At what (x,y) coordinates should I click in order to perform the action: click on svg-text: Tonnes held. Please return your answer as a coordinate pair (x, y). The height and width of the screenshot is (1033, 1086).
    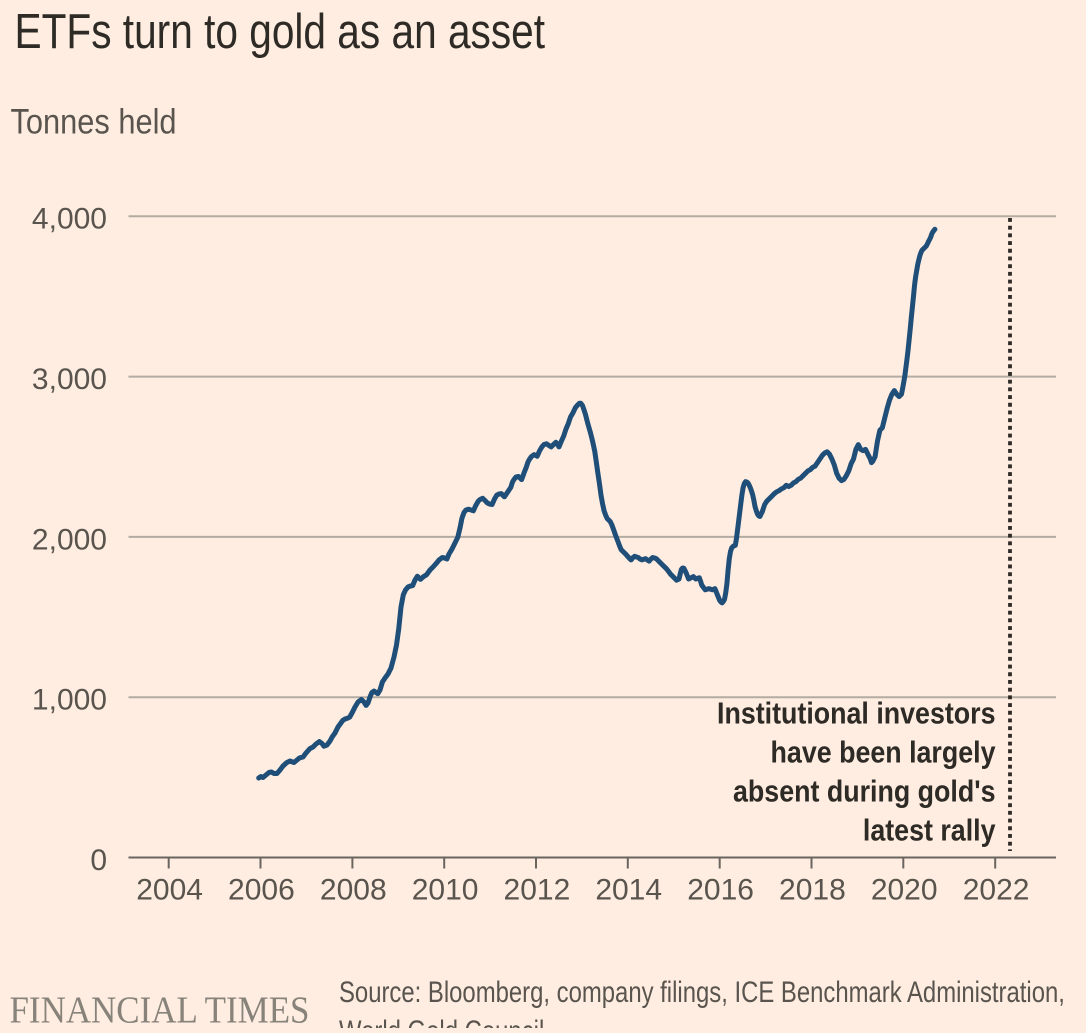
    Looking at the image, I should click on (94, 121).